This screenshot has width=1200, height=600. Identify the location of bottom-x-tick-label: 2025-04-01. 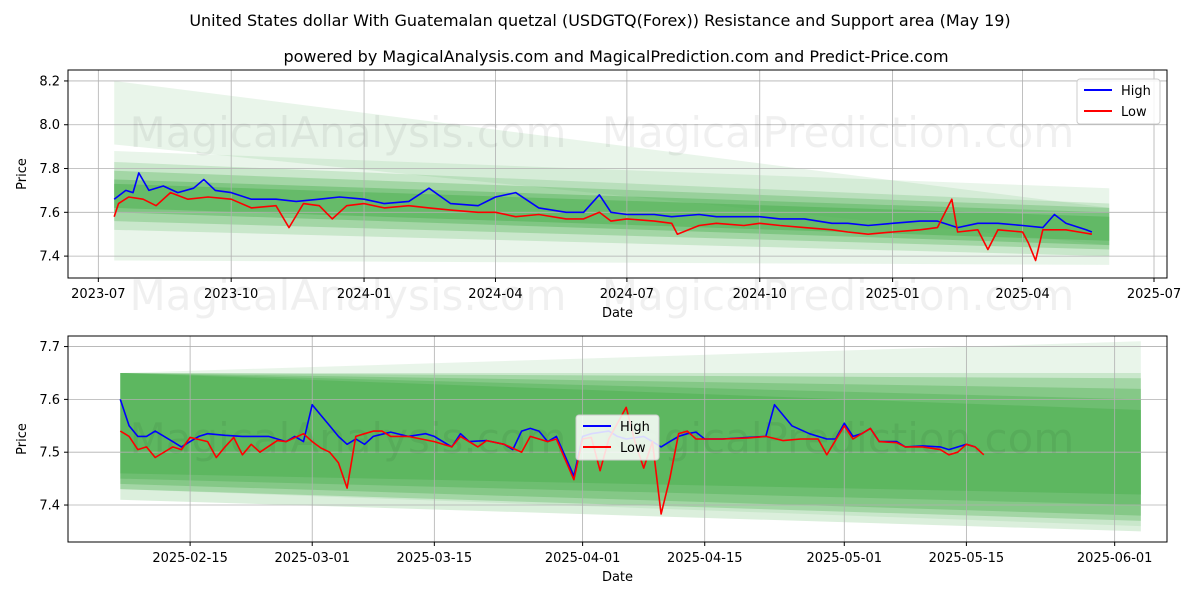
(583, 558).